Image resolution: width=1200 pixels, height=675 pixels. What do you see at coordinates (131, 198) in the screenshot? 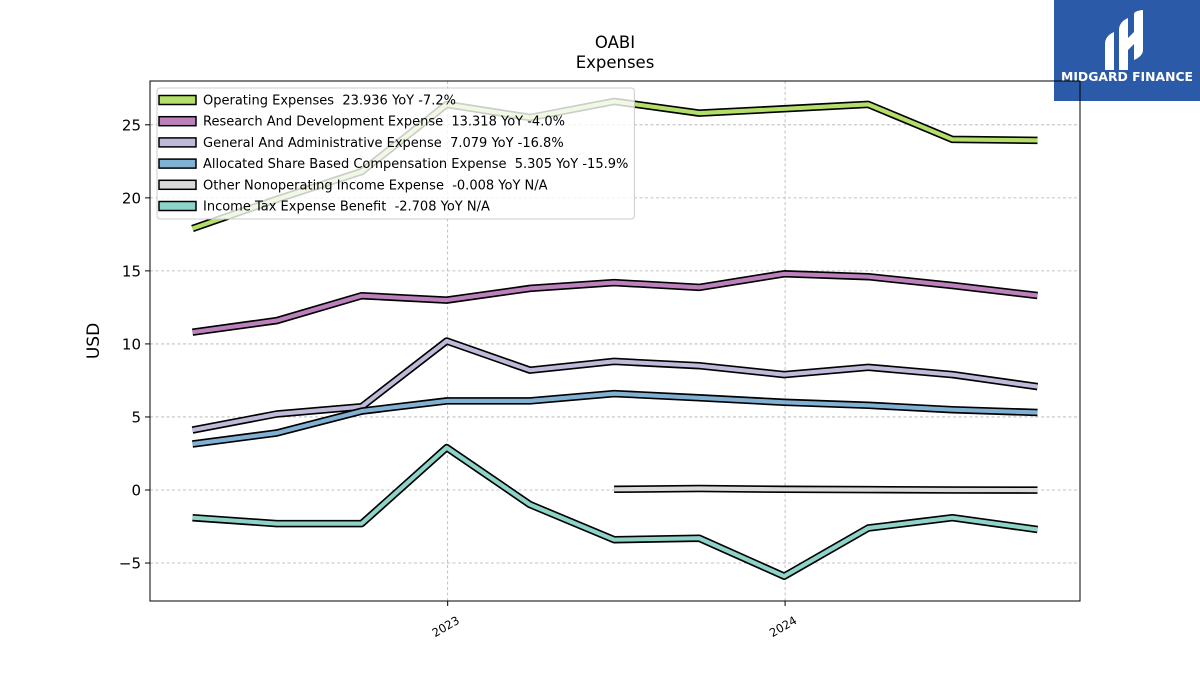
I see `y-tick-label: 20` at bounding box center [131, 198].